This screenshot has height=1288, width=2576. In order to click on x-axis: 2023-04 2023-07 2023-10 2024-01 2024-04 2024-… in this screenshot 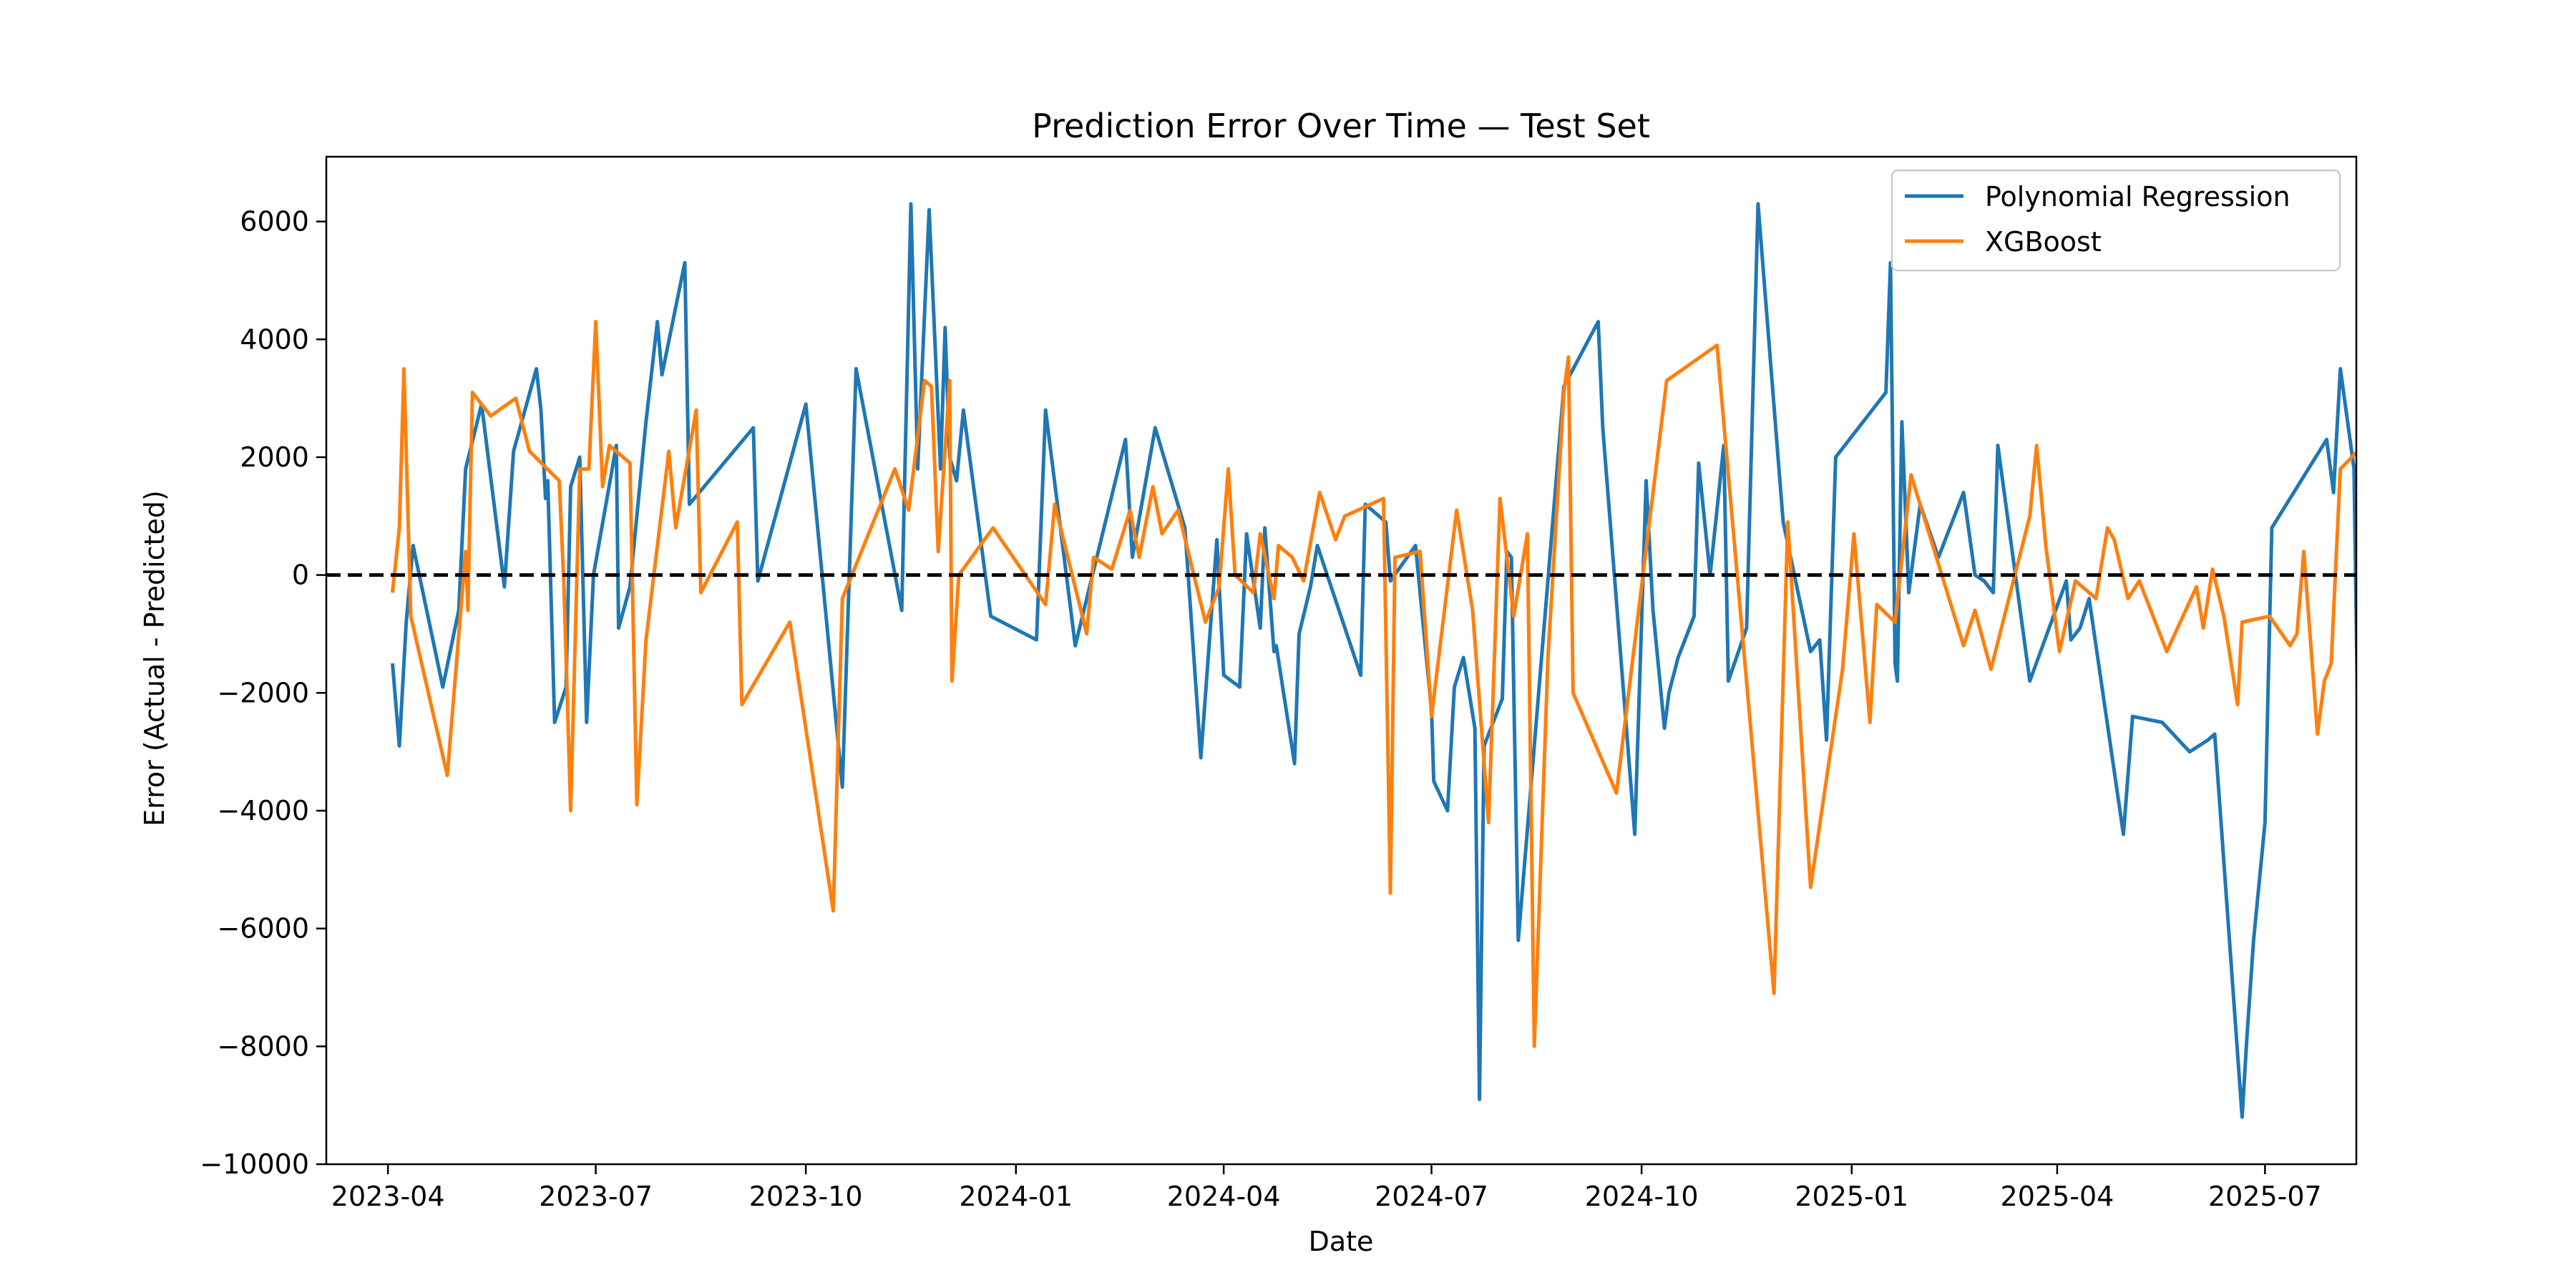, I will do `click(1326, 1188)`.